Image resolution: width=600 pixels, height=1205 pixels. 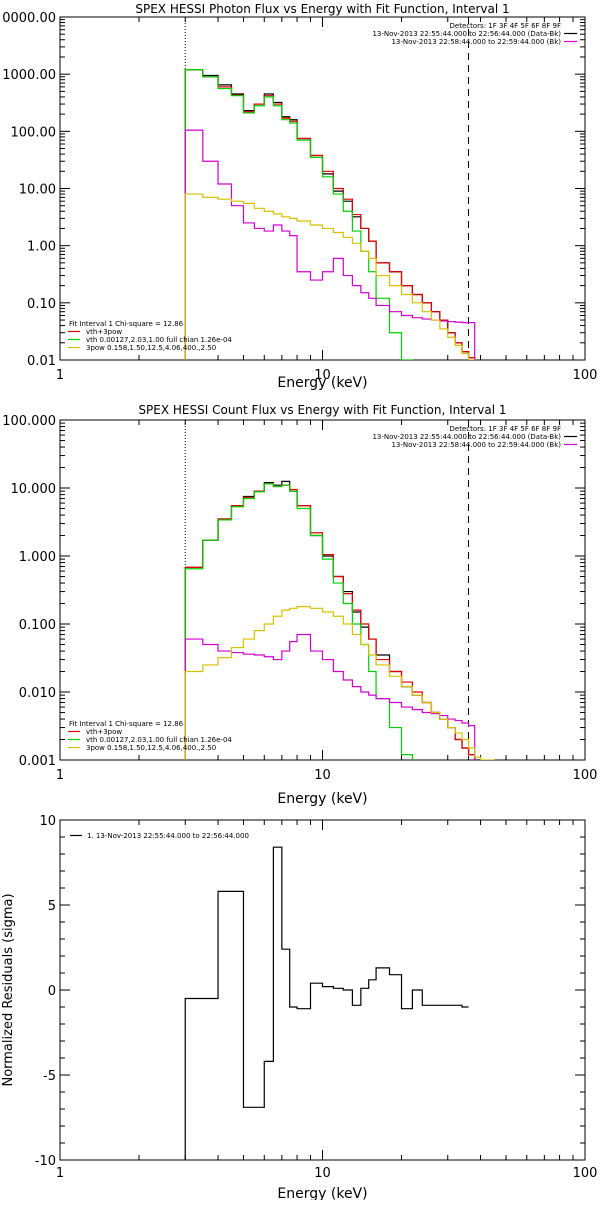 I want to click on y-tick-label: 0.01, so click(x=41, y=361).